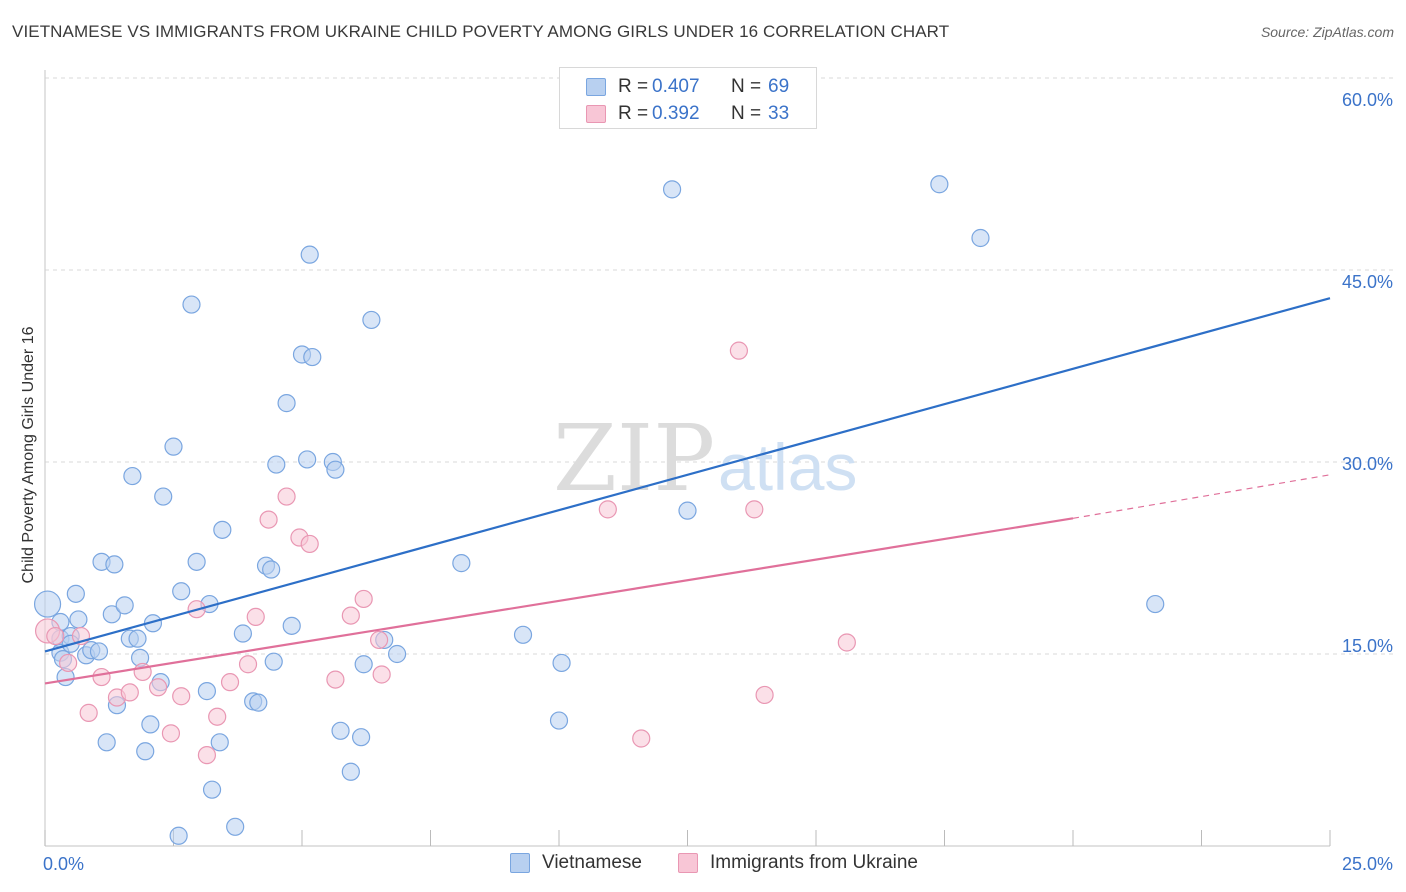 This screenshot has height=892, width=1406. What do you see at coordinates (779, 113) in the screenshot?
I see `n-value: 33` at bounding box center [779, 113].